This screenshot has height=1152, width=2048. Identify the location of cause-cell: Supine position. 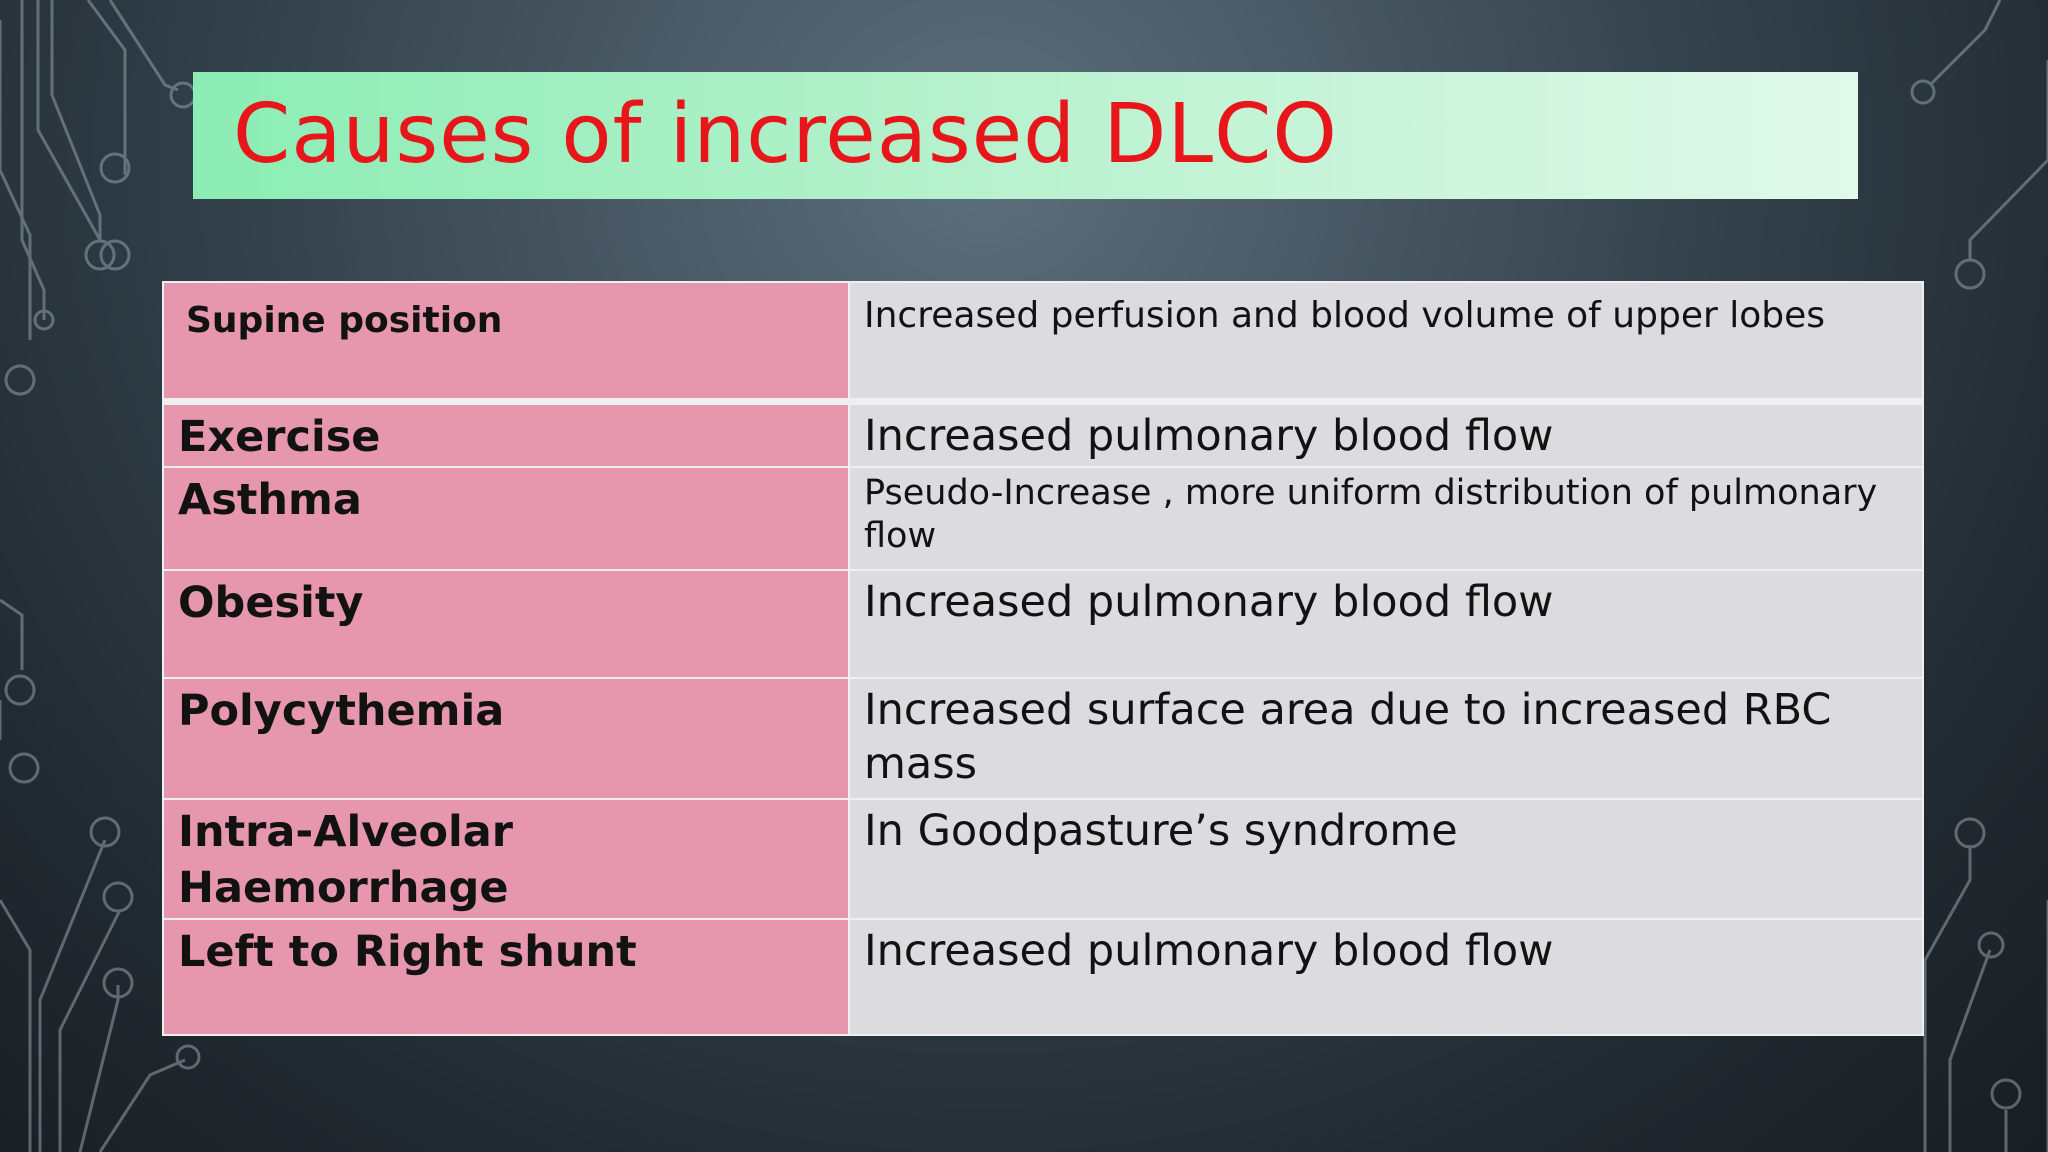
(506, 343).